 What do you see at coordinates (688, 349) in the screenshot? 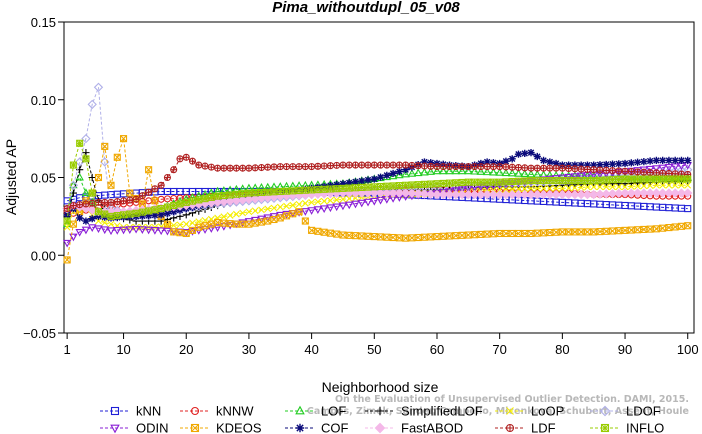
I see `x-tick-label: 100` at bounding box center [688, 349].